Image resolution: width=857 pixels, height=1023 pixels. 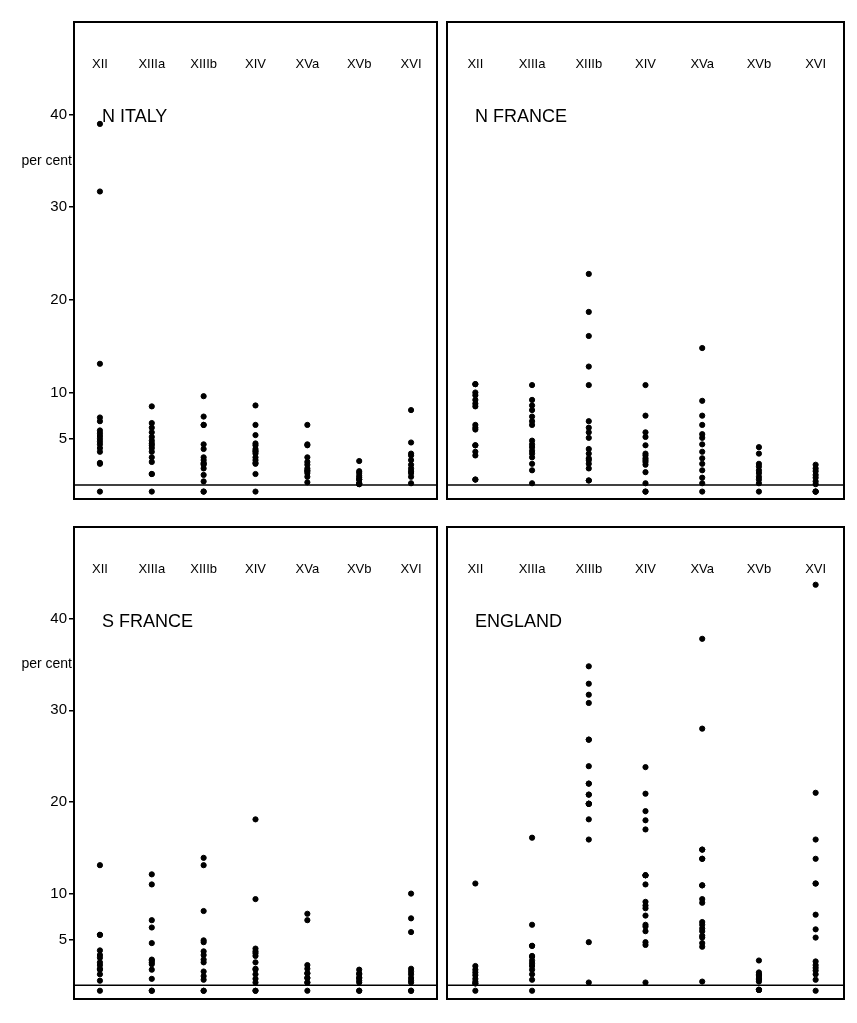 What do you see at coordinates (148, 620) in the screenshot?
I see `text: S FRANCE` at bounding box center [148, 620].